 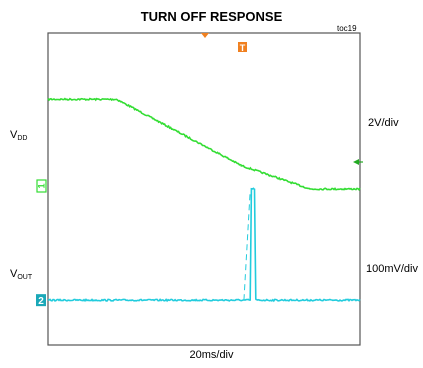 What do you see at coordinates (19, 135) in the screenshot?
I see `vdd-label: VDD` at bounding box center [19, 135].